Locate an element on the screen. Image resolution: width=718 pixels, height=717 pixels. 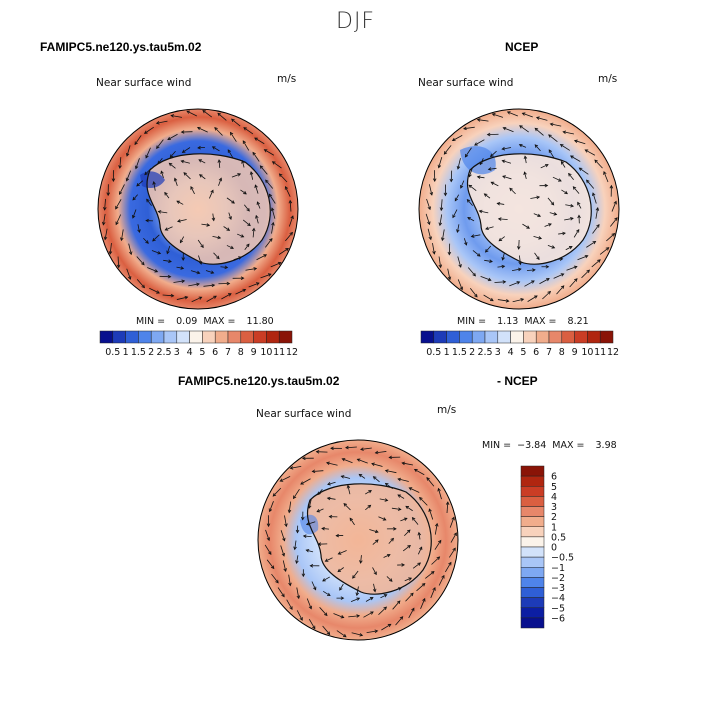
colorbar-panel2-tick-label: 0.5 is located at coordinates (433, 352).